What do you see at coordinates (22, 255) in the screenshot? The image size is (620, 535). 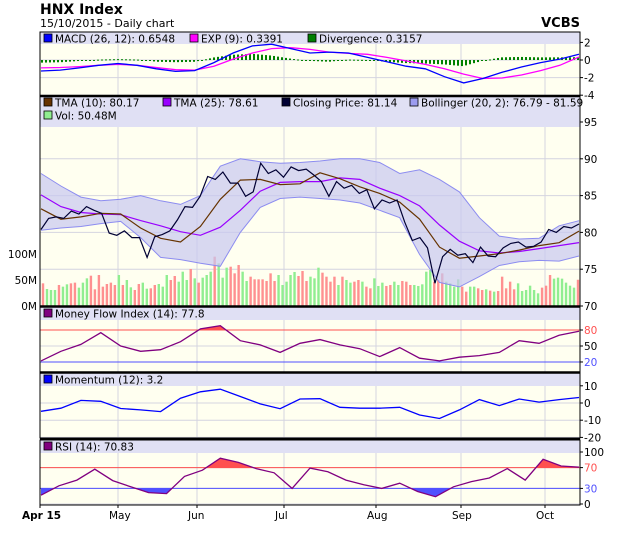 I see `volume-tick-label: 100M` at bounding box center [22, 255].